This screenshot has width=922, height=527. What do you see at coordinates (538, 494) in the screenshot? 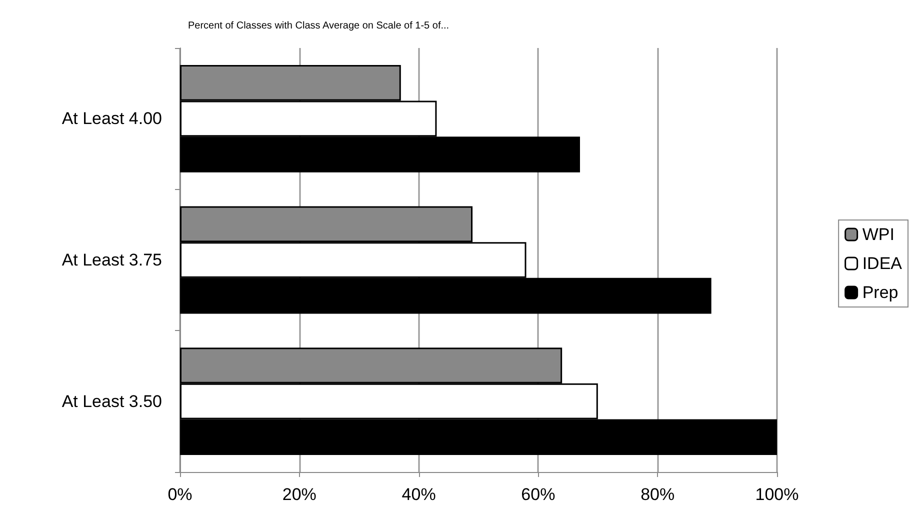
I see `x-tick-label: 60%` at bounding box center [538, 494].